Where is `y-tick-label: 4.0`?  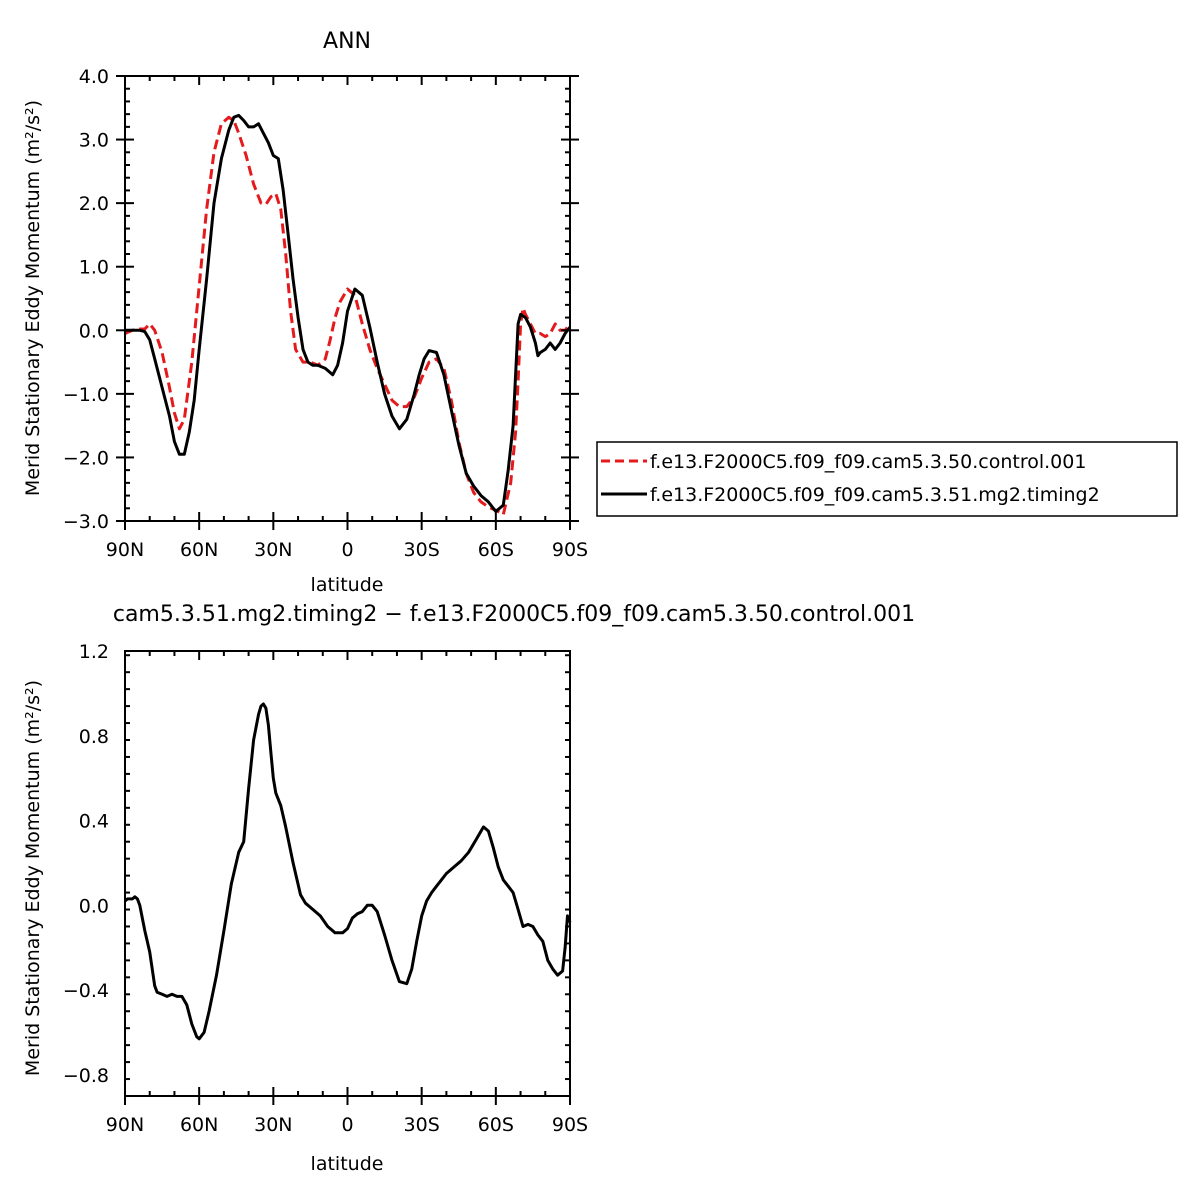
y-tick-label: 4.0 is located at coordinates (94, 77).